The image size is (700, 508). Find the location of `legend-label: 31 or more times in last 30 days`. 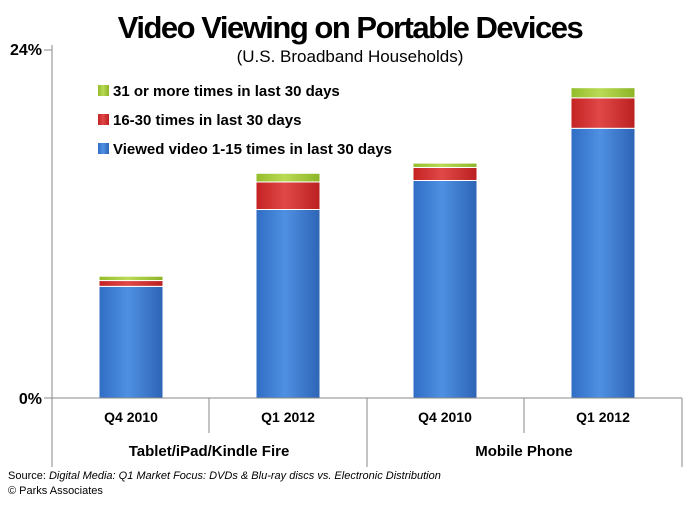

legend-label: 31 or more times in last 30 days is located at coordinates (226, 91).